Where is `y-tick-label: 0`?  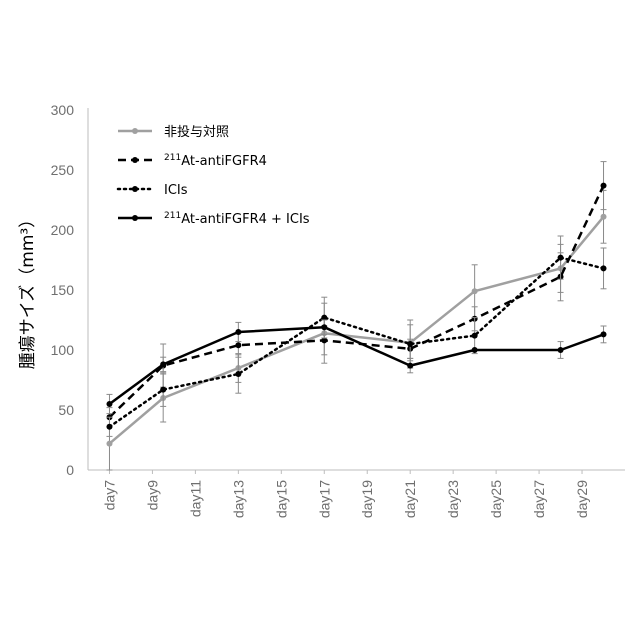
y-tick-label: 0 is located at coordinates (70, 470).